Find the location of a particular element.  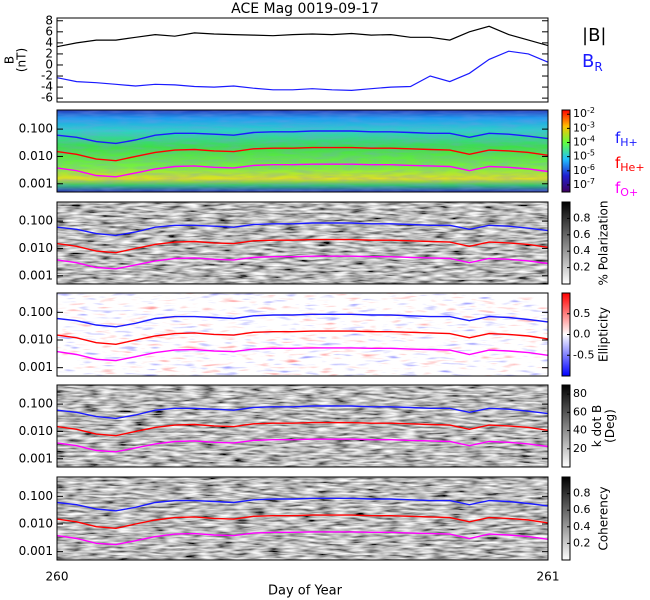

colorbar-tick-text: -0.5 is located at coordinates (583, 354).